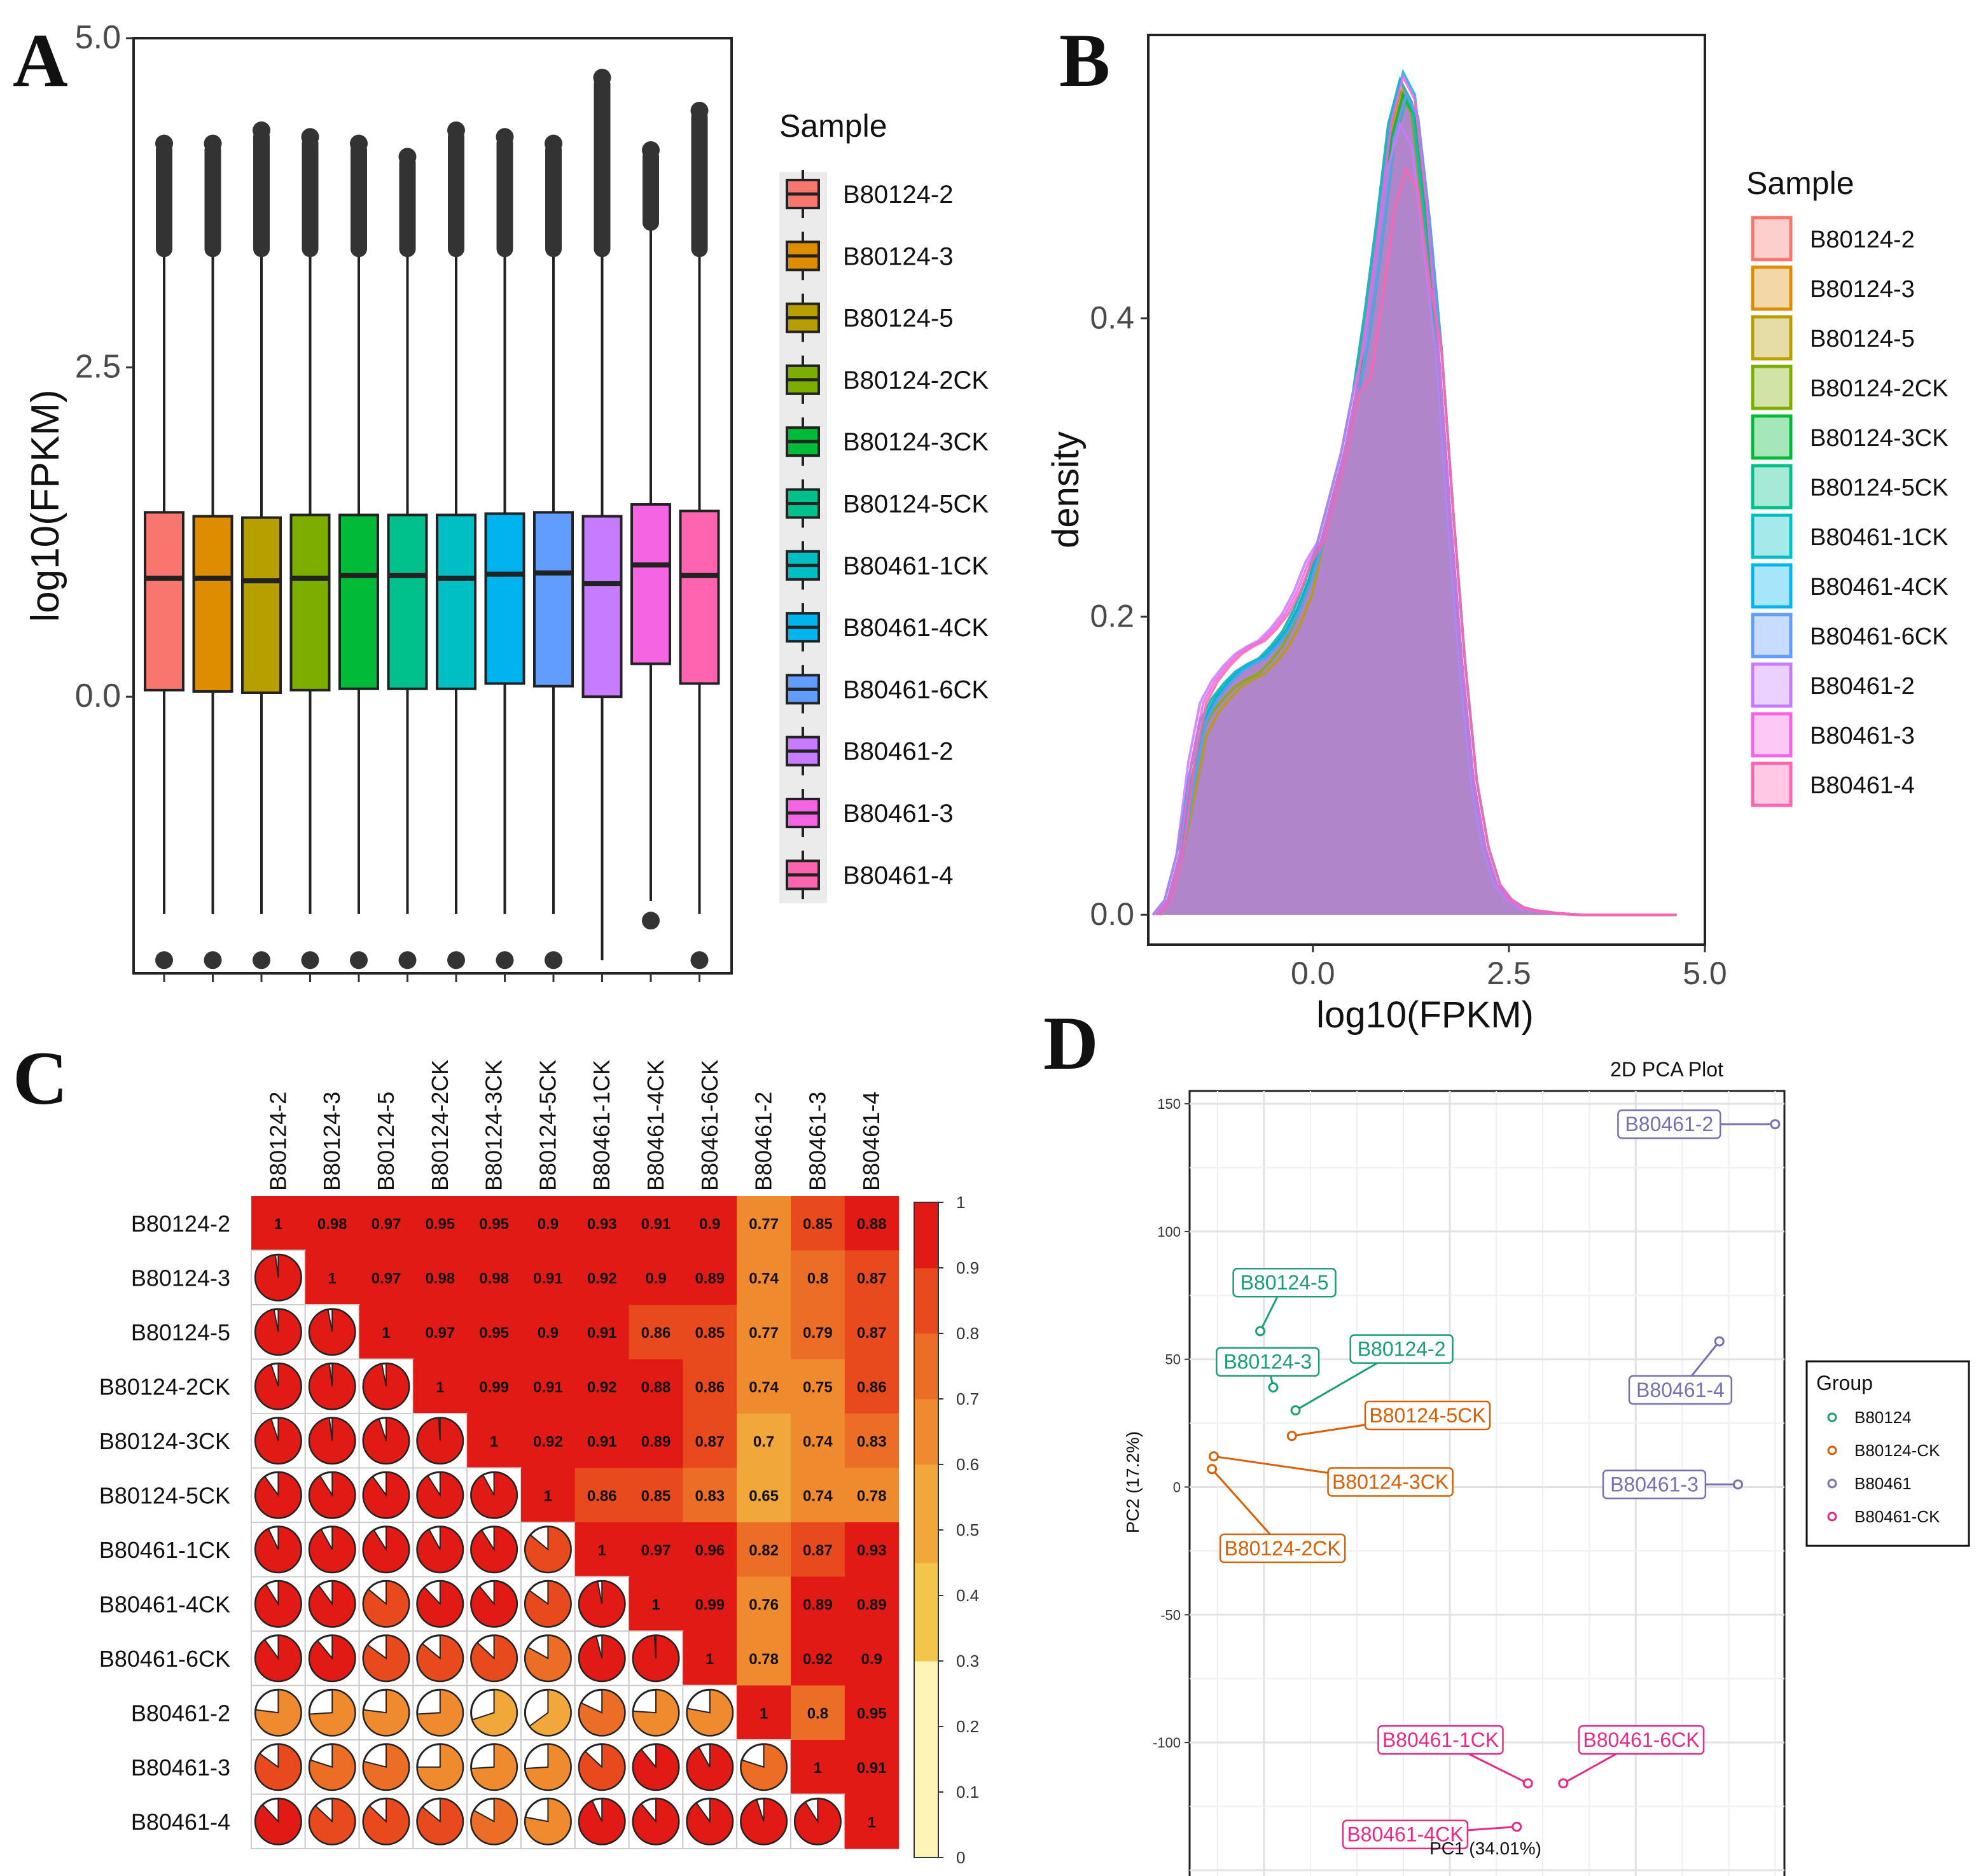  Describe the element at coordinates (180, 1822) in the screenshot. I see `row-label-B80461-4: B80461-4` at that location.